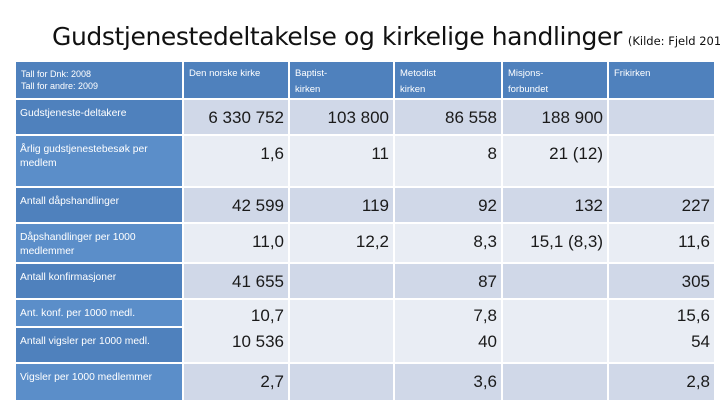 The image size is (720, 405). Describe the element at coordinates (60, 86) in the screenshot. I see `corner-line-2: Tall for andre: 2009` at that location.